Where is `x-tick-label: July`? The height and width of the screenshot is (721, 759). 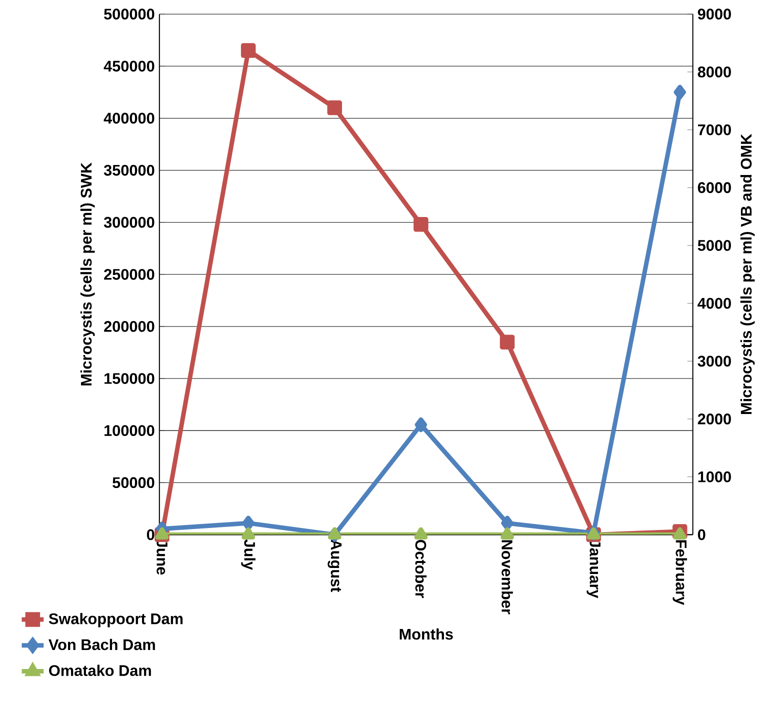
x-tick-label: July is located at coordinates (248, 555).